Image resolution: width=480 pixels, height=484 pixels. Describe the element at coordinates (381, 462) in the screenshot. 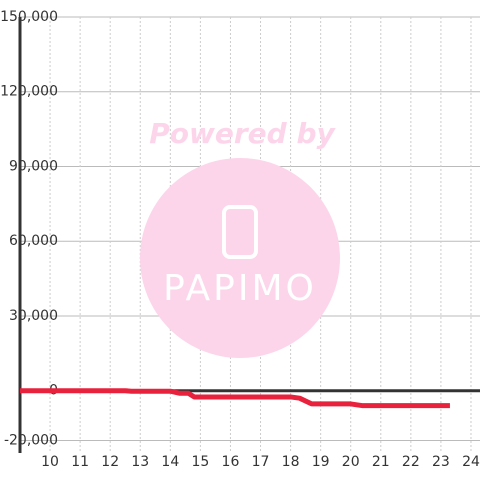

I see `x-tick-label: 21` at that location.